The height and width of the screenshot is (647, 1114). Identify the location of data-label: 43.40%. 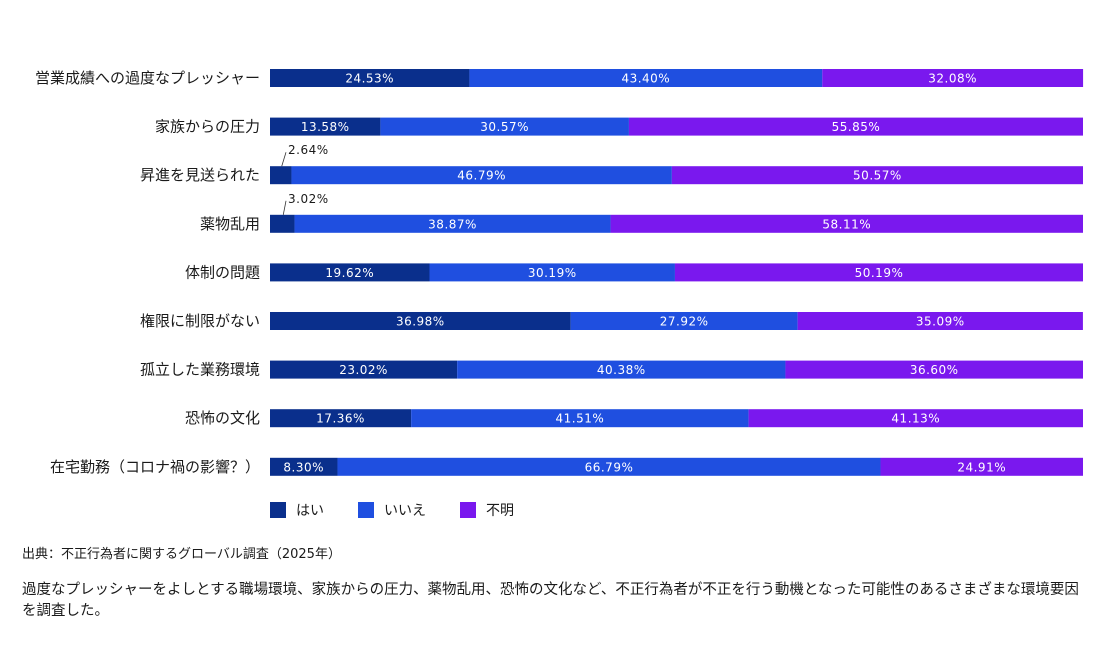
(645, 79).